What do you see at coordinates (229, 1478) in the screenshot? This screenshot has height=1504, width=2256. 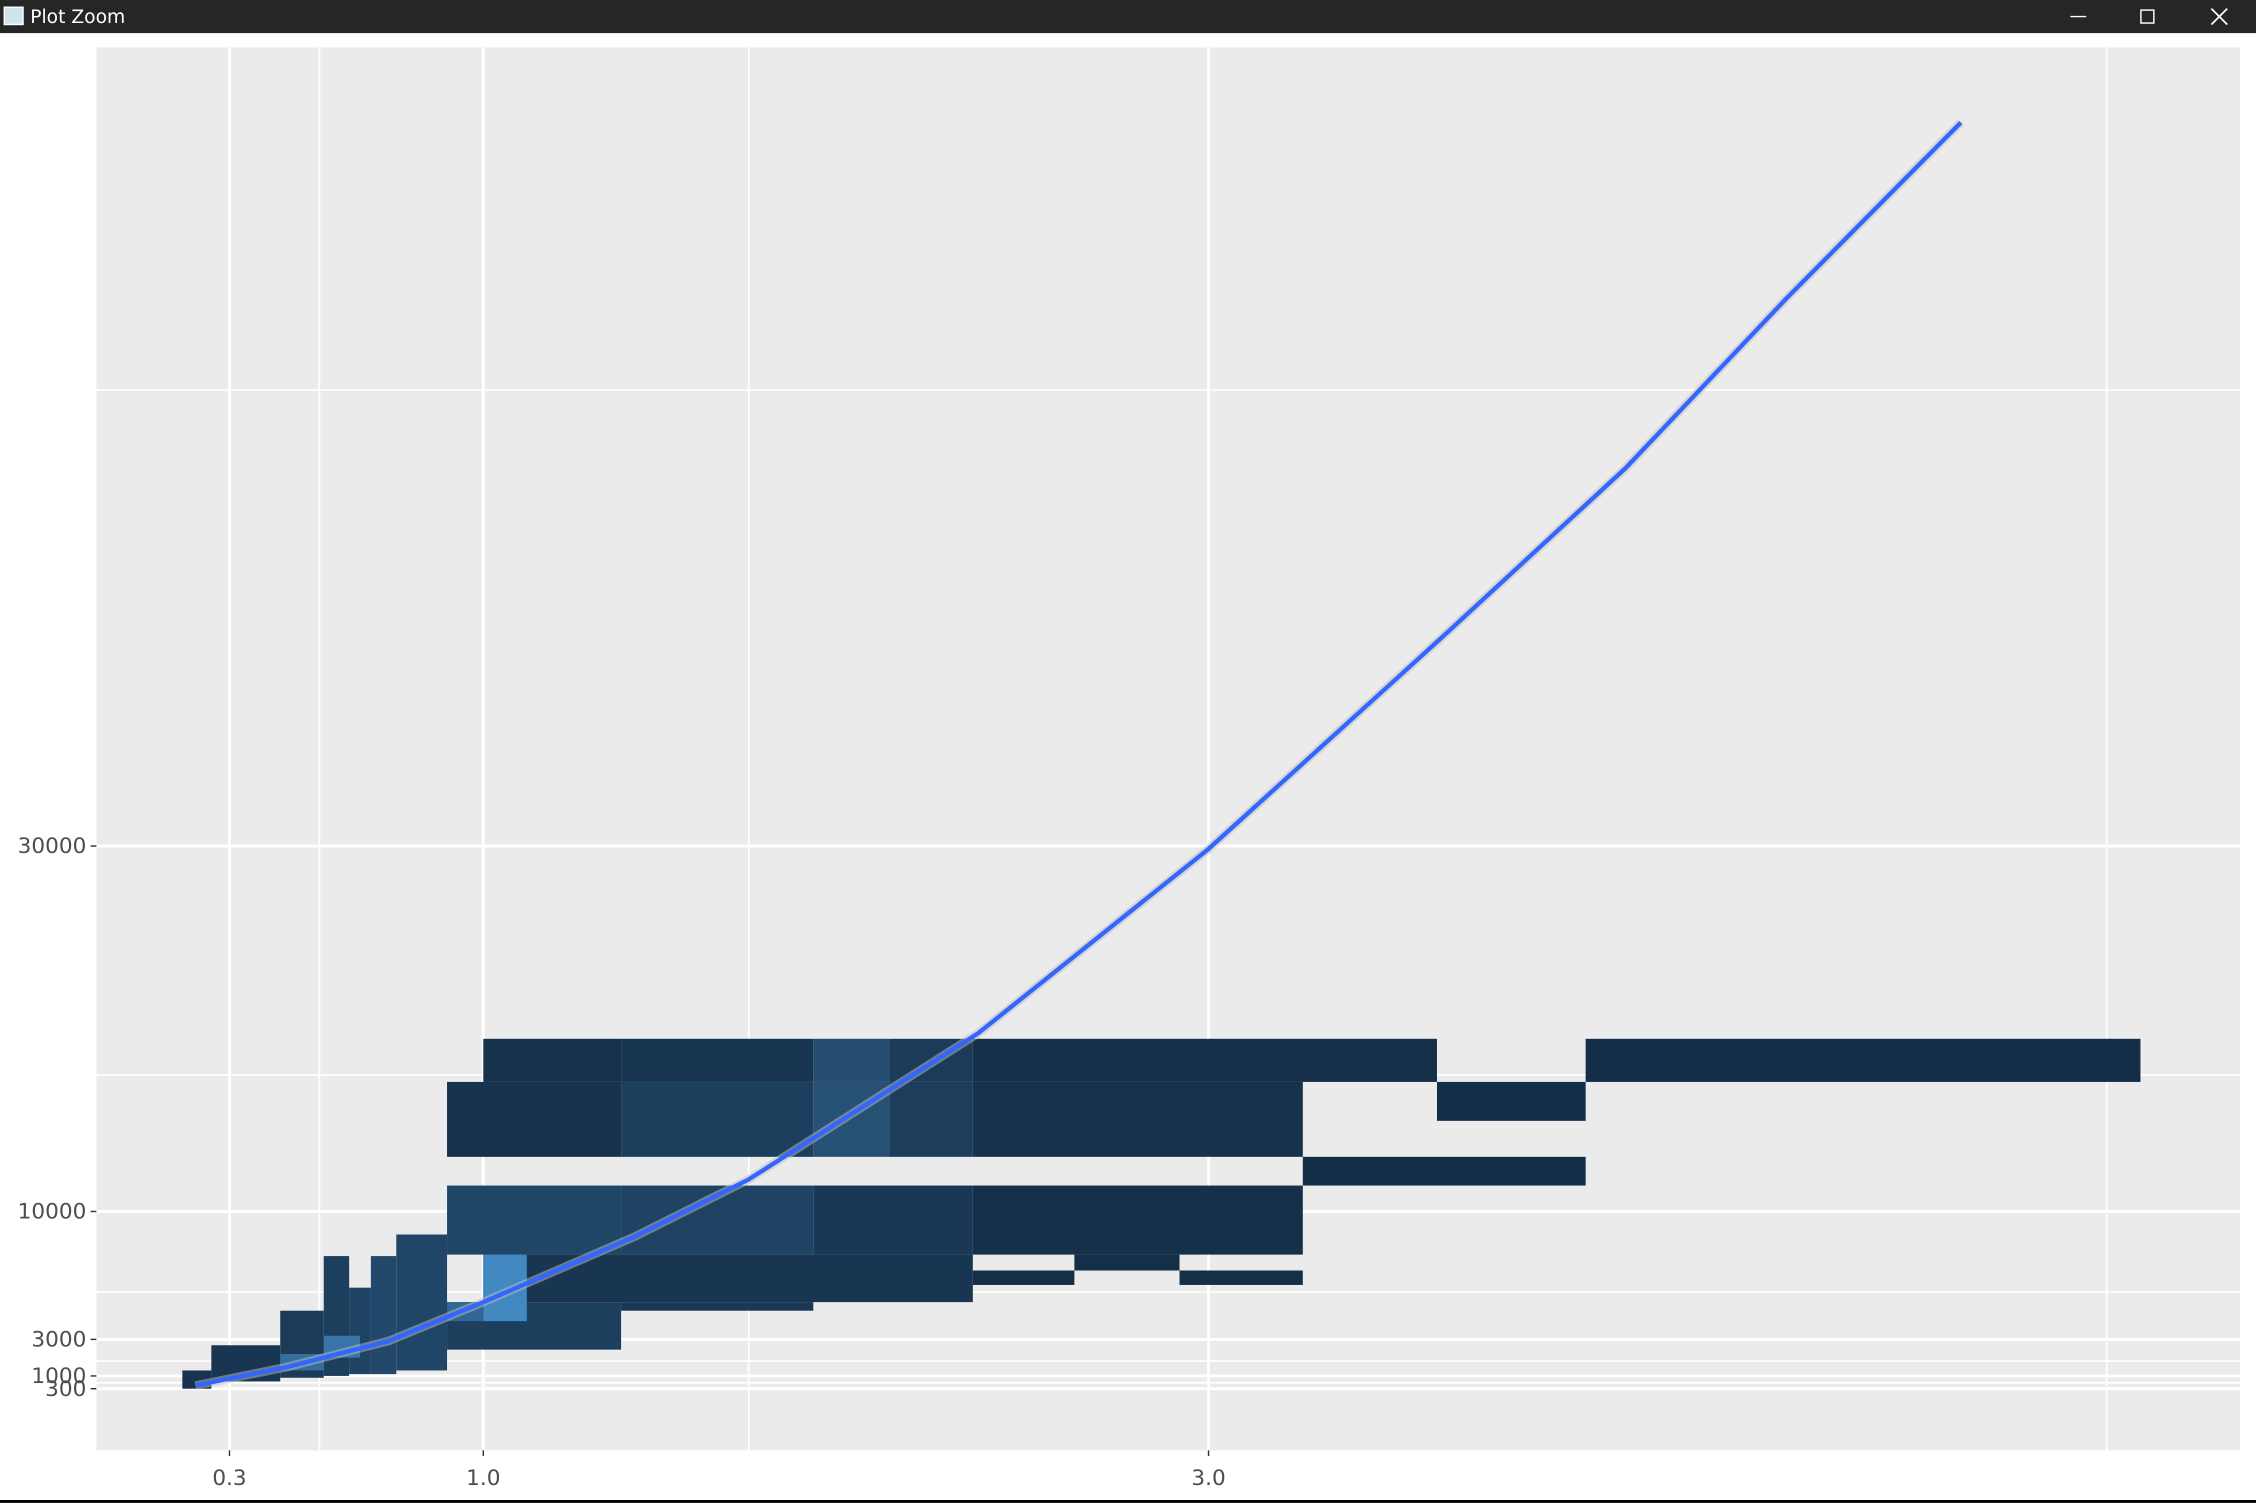 I see `x-tick-label: 0.3` at bounding box center [229, 1478].